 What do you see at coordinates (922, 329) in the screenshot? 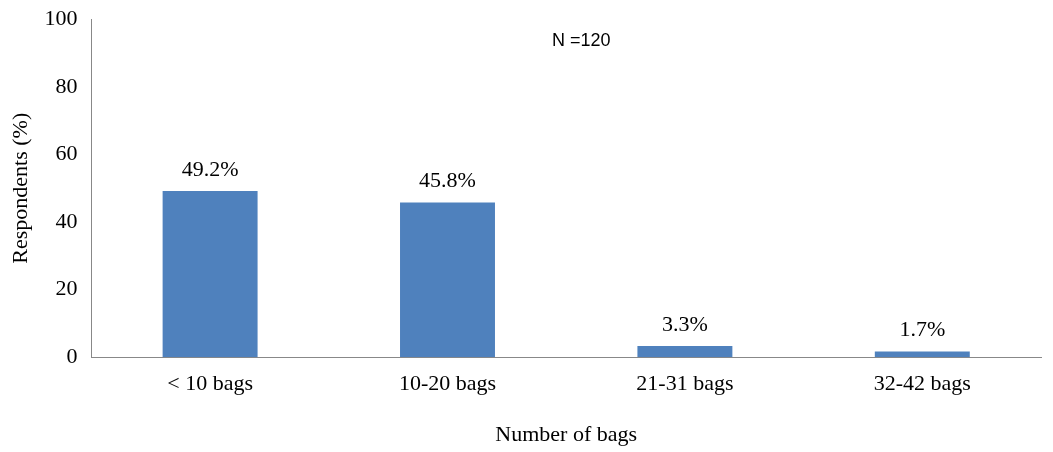
I see `data-label: 1.7%` at bounding box center [922, 329].